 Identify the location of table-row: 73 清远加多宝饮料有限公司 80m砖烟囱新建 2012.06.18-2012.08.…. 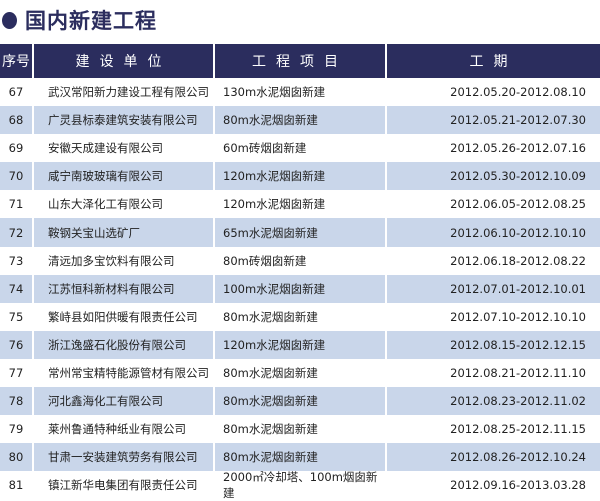
(300, 261).